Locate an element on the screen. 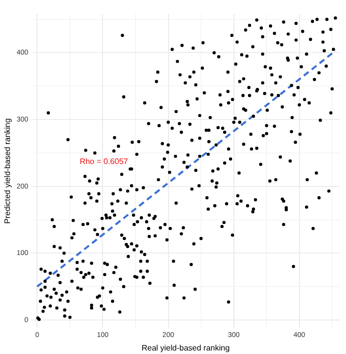 Image resolution: width=346 pixels, height=354 pixels. x-axis-title: Real yield-based ranking is located at coordinates (186, 347).